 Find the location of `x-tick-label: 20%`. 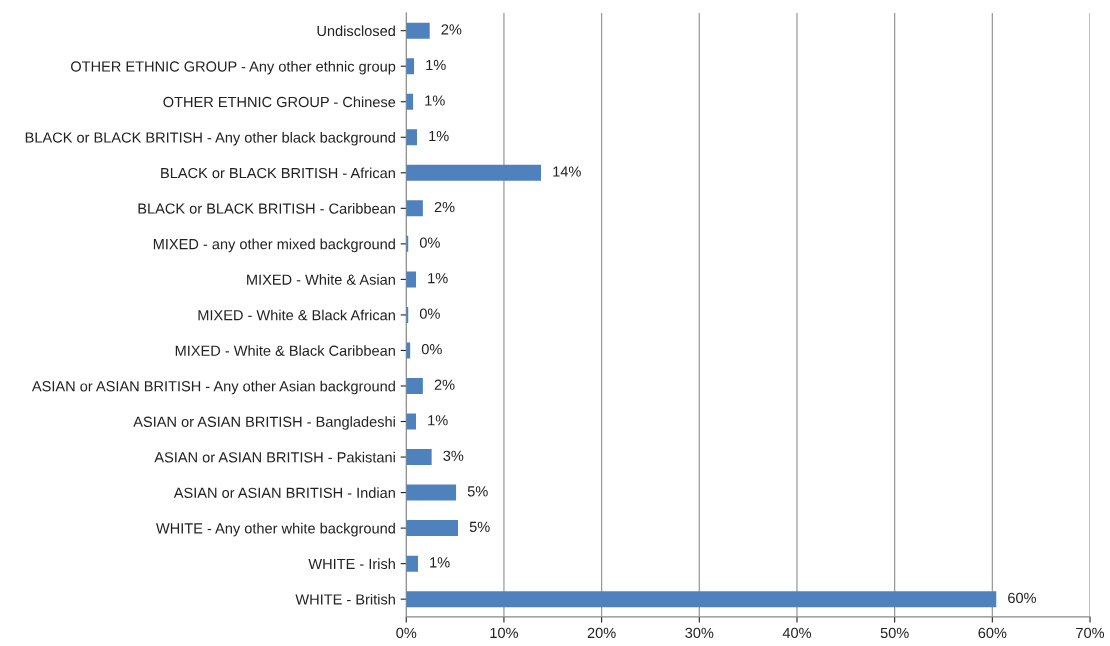

x-tick-label: 20% is located at coordinates (601, 633).